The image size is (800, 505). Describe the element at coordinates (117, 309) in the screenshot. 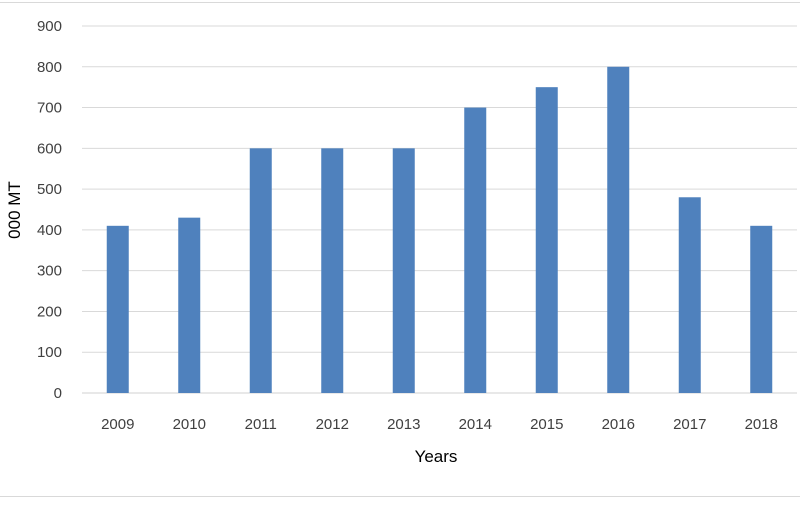

I see `bar-2009` at that location.